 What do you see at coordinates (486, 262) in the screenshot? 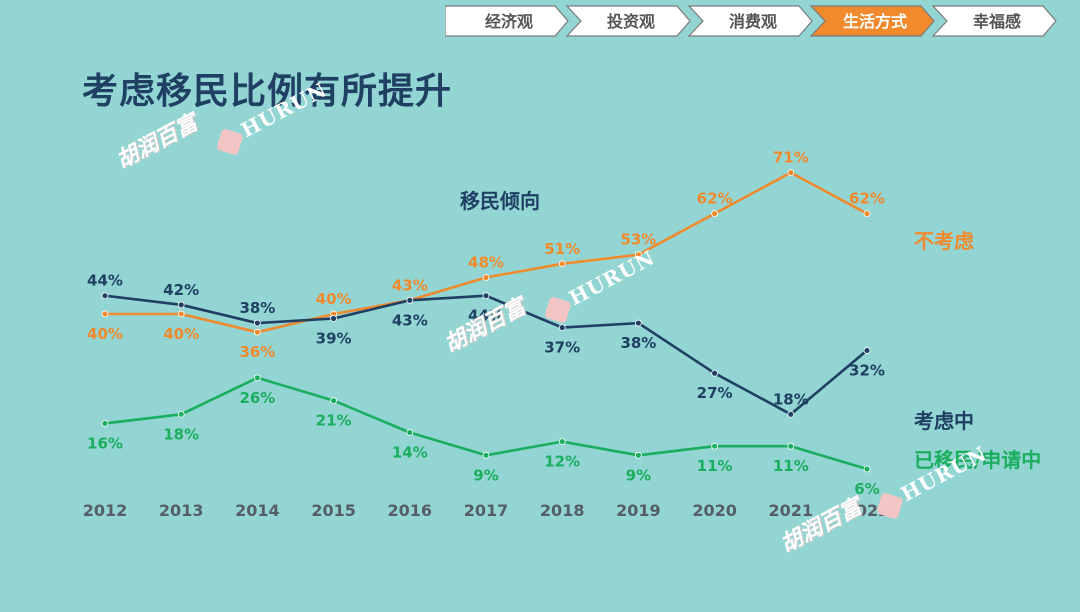
I see `data-label: 48%` at bounding box center [486, 262].